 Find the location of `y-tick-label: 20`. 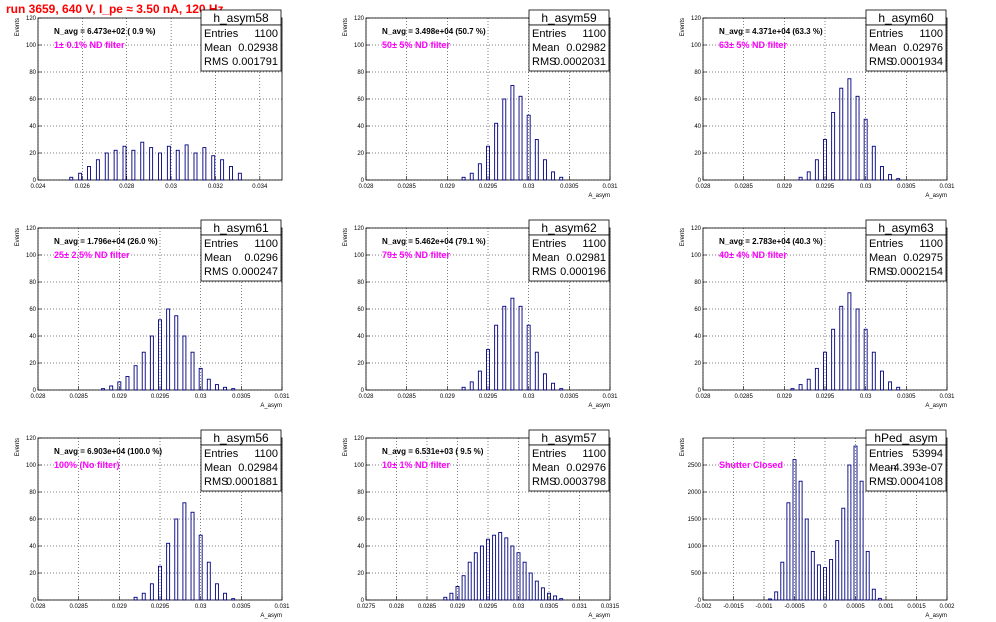

y-tick-label: 20 is located at coordinates (697, 364).